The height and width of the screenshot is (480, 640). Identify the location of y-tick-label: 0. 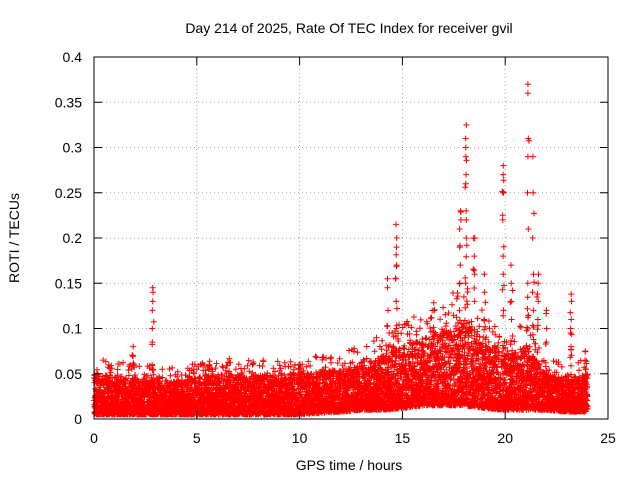
(78, 419).